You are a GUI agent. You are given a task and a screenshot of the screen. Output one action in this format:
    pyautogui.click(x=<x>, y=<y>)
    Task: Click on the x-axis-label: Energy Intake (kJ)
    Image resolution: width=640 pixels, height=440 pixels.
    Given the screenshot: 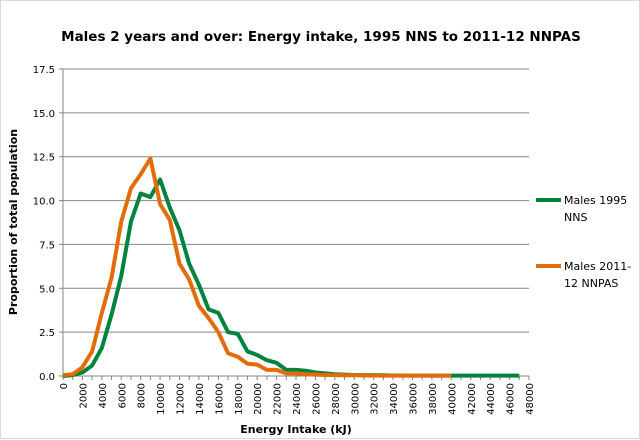 What is the action you would take?
    pyautogui.click(x=295, y=429)
    